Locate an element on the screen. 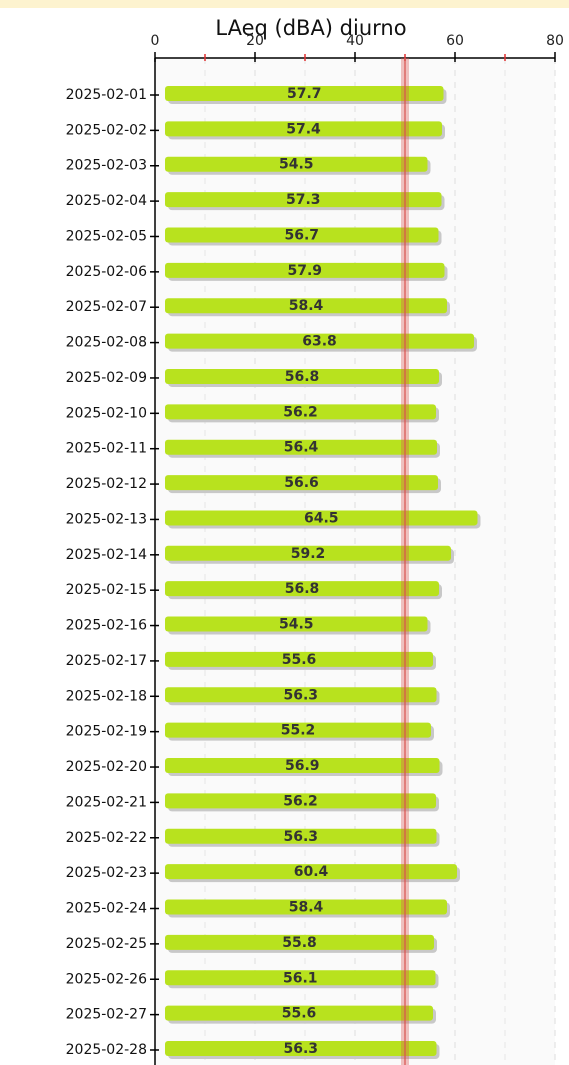 The width and height of the screenshot is (569, 1065). y-tick-label: 2025-02-20 is located at coordinates (106, 767).